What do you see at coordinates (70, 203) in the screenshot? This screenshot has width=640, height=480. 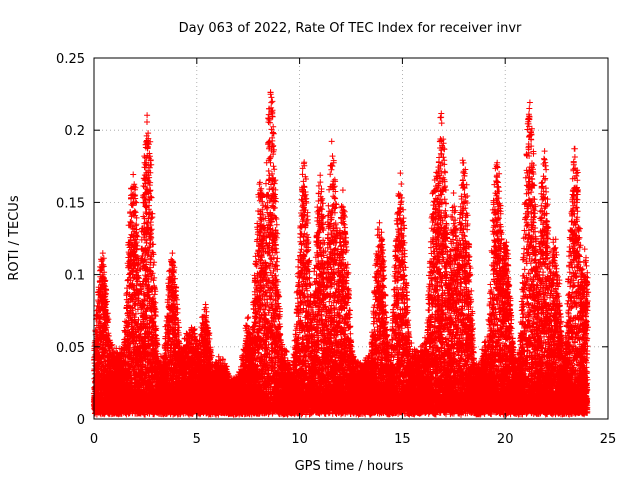 I see `y-tick-label: 0.15` at bounding box center [70, 203].